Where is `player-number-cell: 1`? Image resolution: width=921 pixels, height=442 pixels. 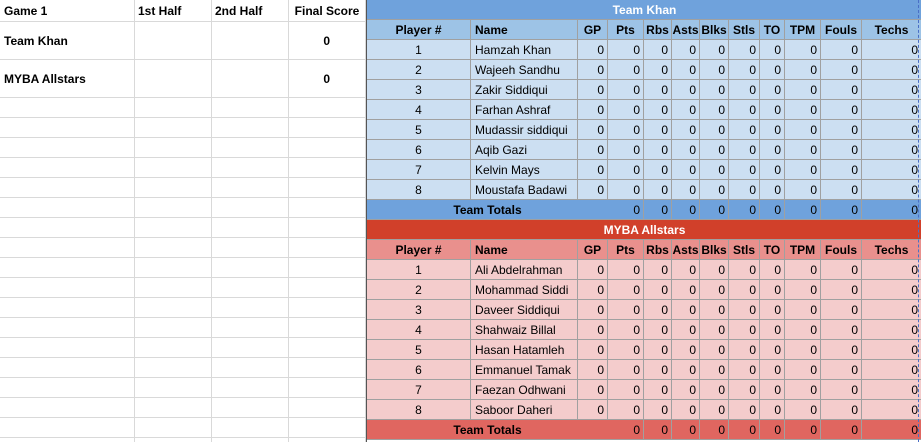 player-number-cell: 1 is located at coordinates (419, 50).